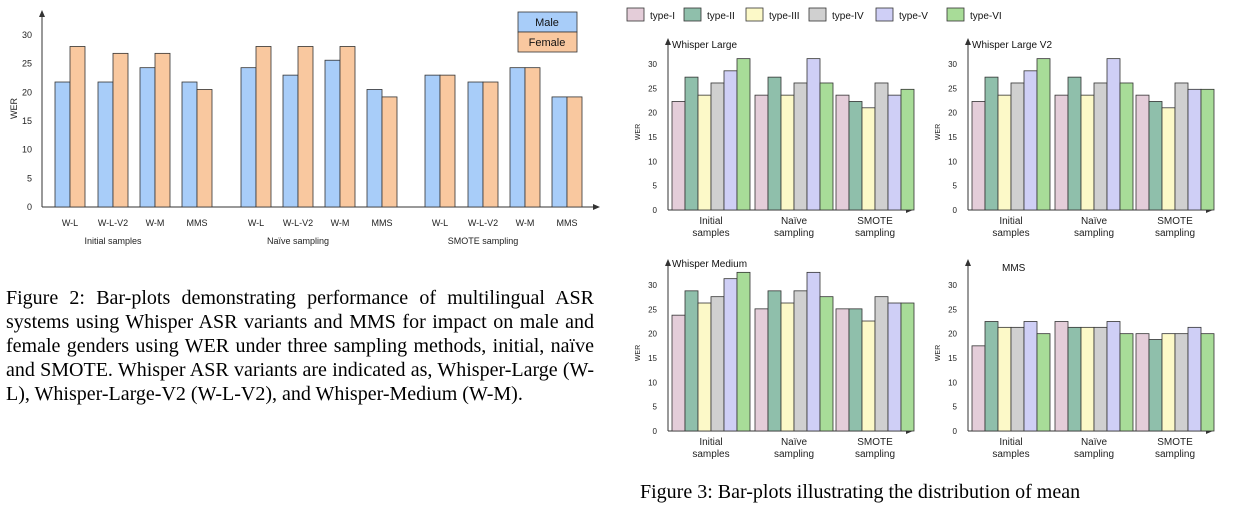 This screenshot has height=505, width=1234. Describe the element at coordinates (155, 223) in the screenshot. I see `x-tick-label: W-M` at that location.